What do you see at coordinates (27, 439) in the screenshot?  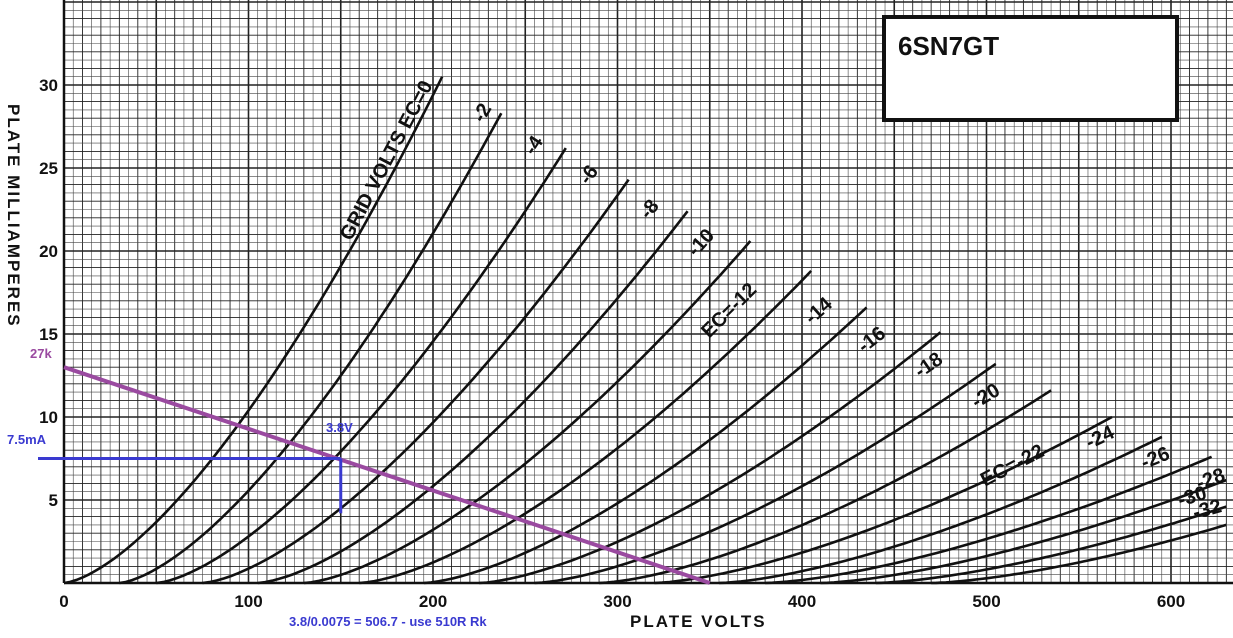 I see `current-label: 7.5mA` at bounding box center [27, 439].